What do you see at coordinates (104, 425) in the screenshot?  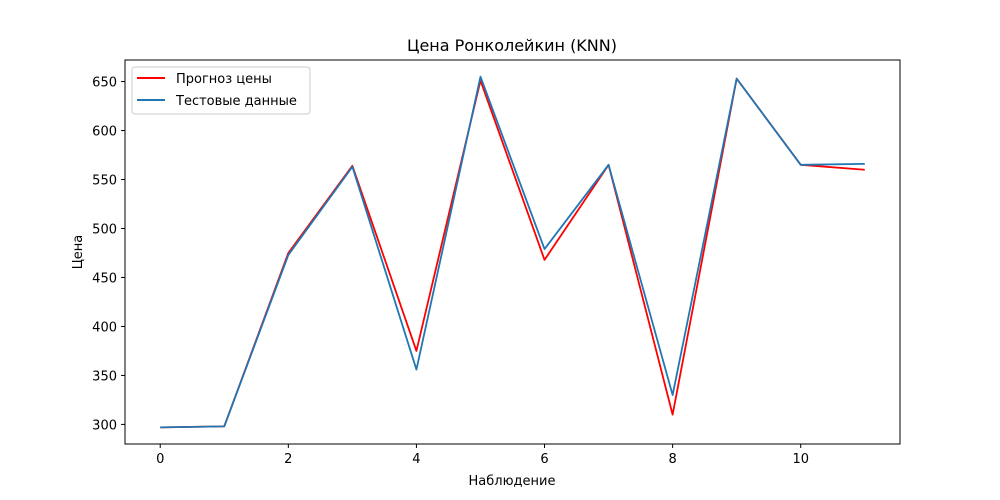 I see `y-tick-label: 300` at bounding box center [104, 425].